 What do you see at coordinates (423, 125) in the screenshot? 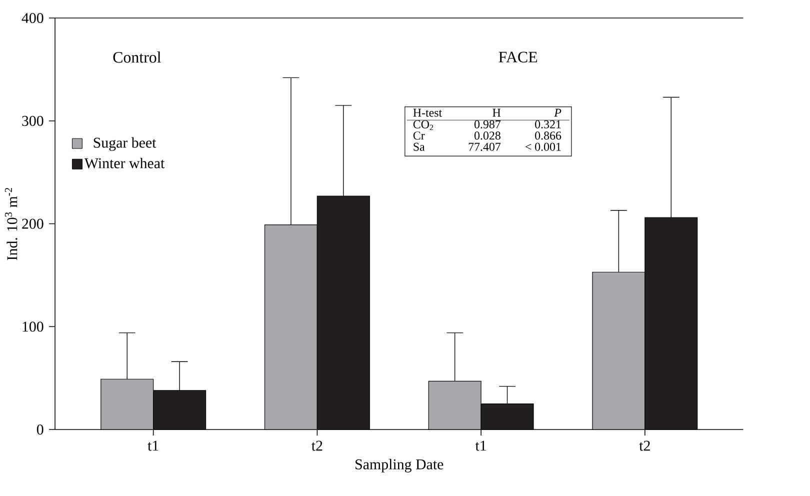
I see `annotation: CO$_{2}$` at bounding box center [423, 125].